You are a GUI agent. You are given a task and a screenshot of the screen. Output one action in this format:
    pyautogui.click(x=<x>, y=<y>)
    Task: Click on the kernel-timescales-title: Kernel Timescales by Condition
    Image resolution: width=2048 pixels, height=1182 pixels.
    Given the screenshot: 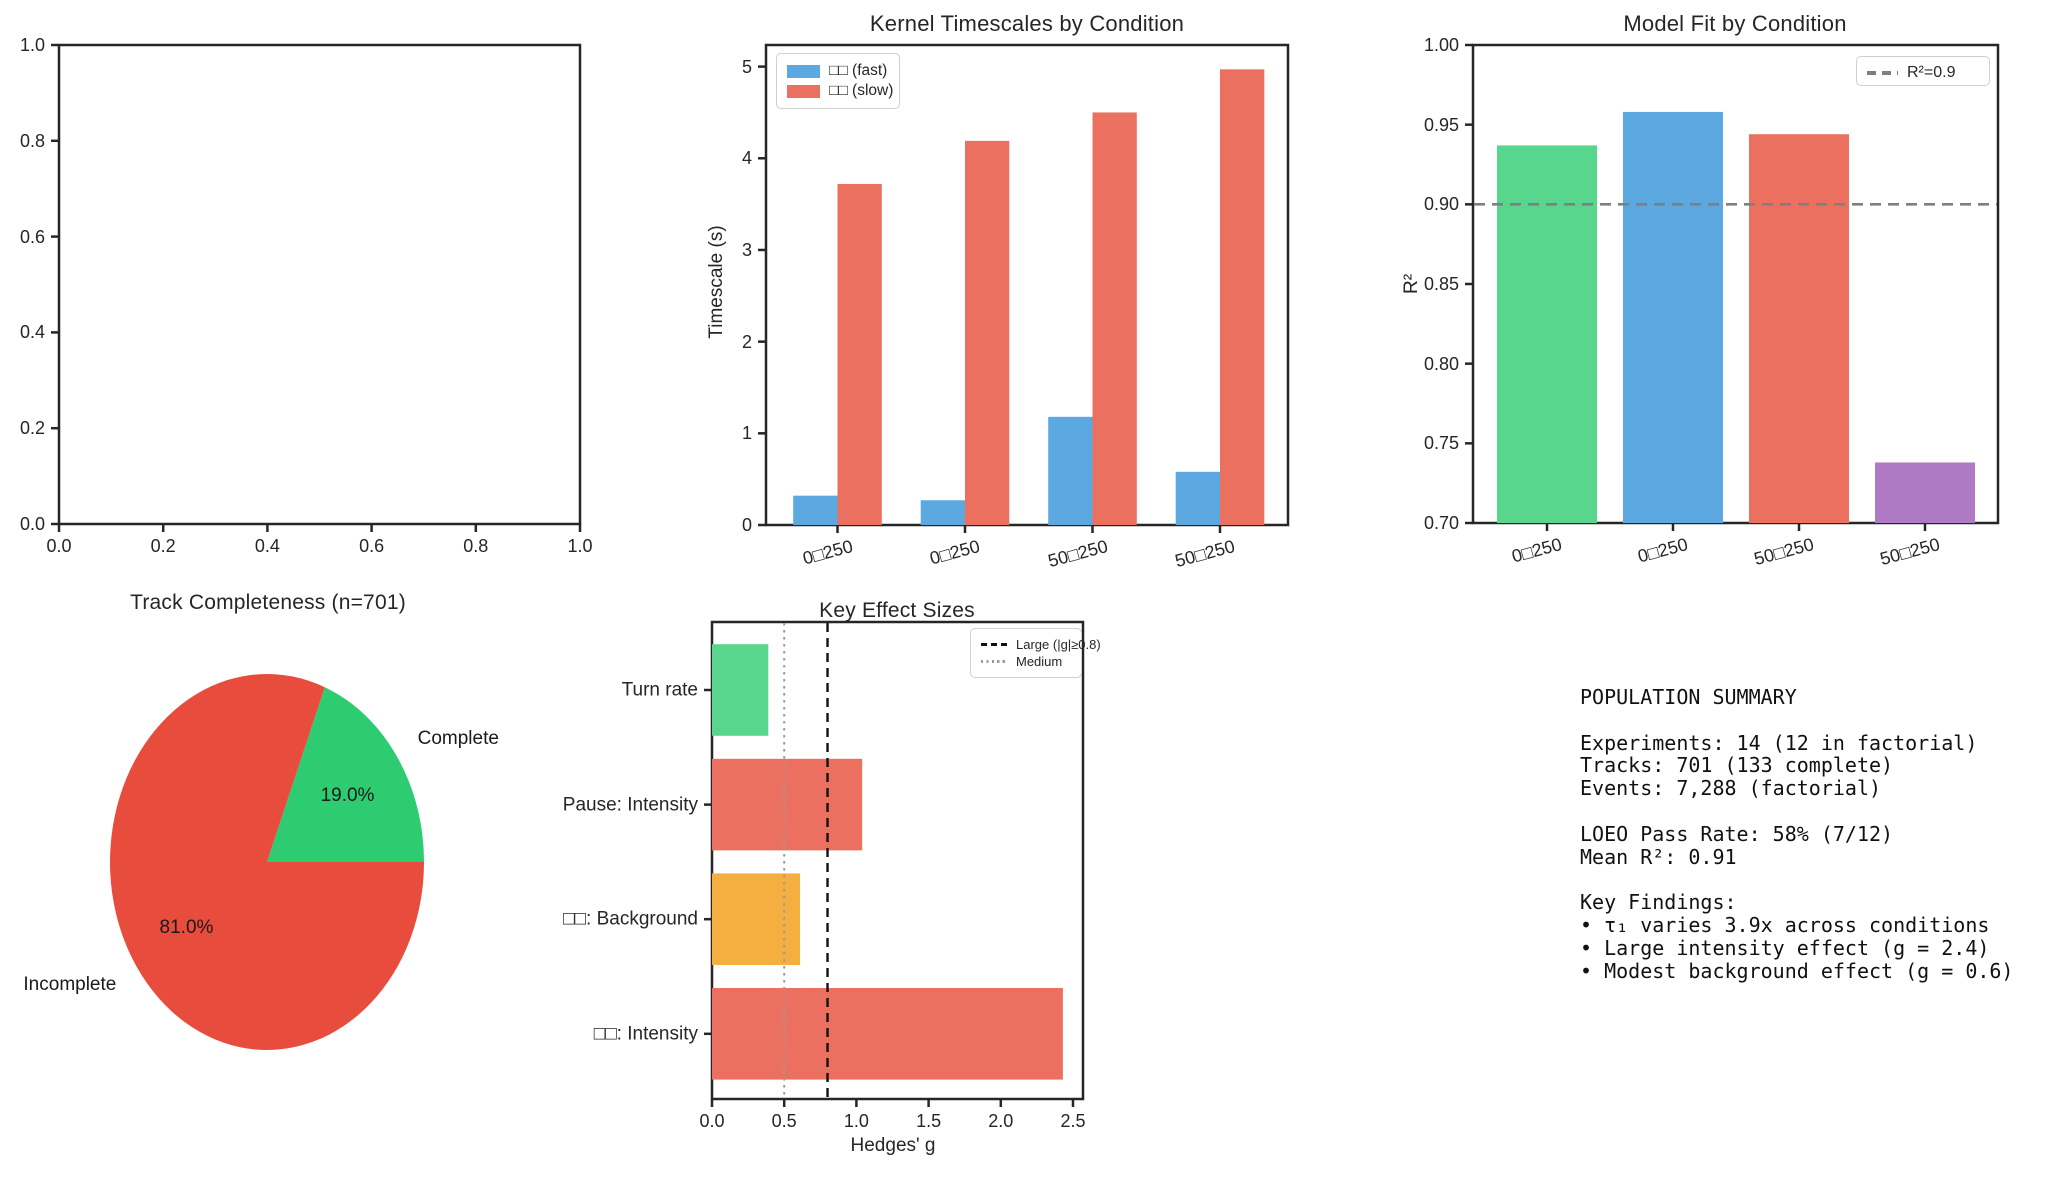 What is the action you would take?
    pyautogui.click(x=1027, y=23)
    